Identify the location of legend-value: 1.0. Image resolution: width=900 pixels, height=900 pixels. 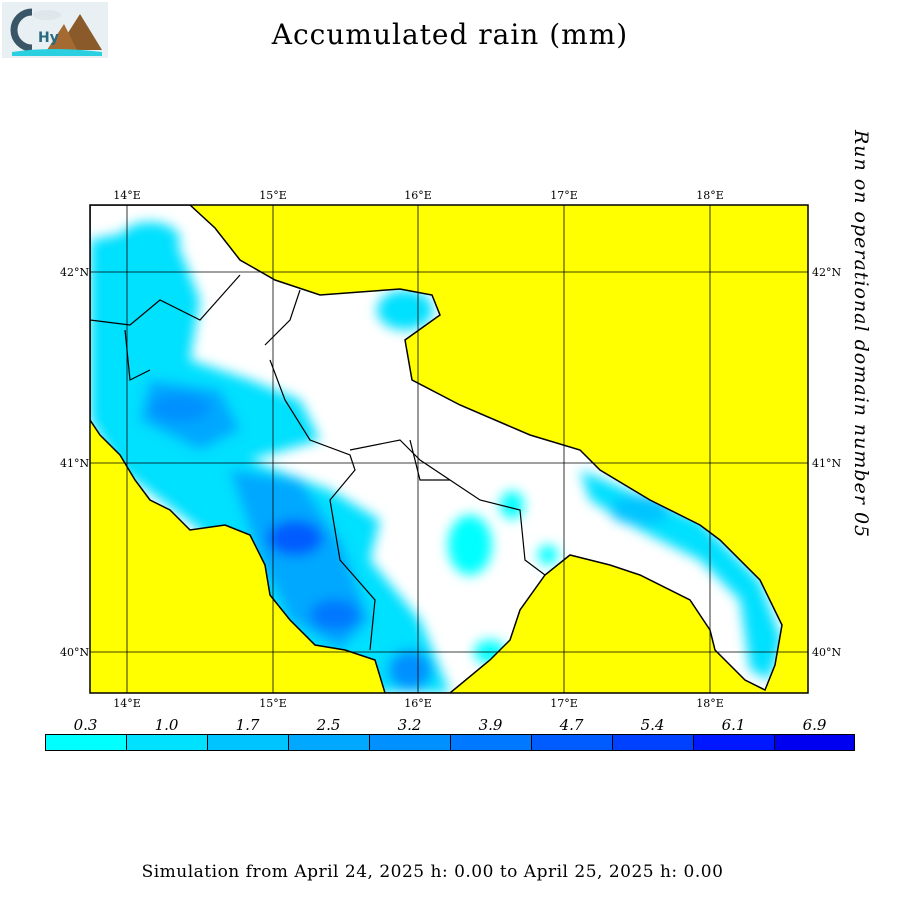
(166, 725).